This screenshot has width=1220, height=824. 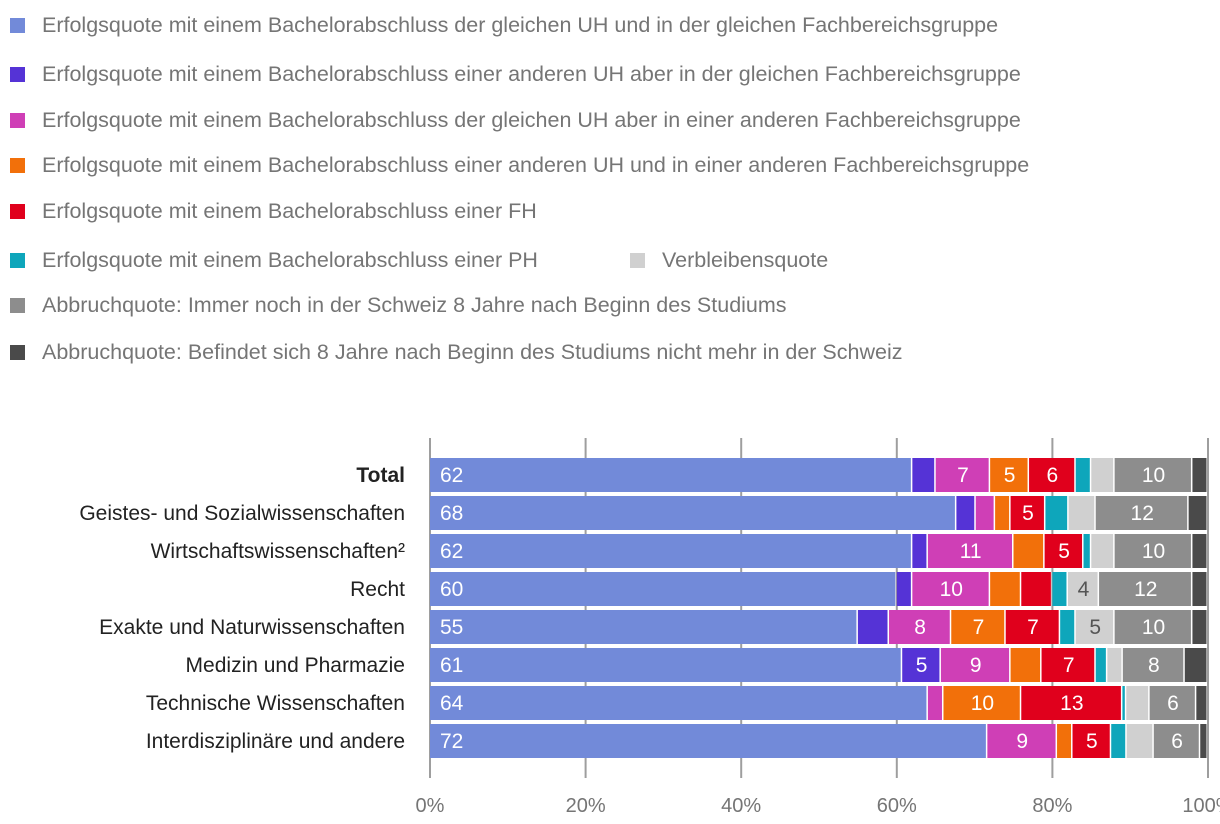 What do you see at coordinates (1201, 806) in the screenshot?
I see `x-tick-label: 100%` at bounding box center [1201, 806].